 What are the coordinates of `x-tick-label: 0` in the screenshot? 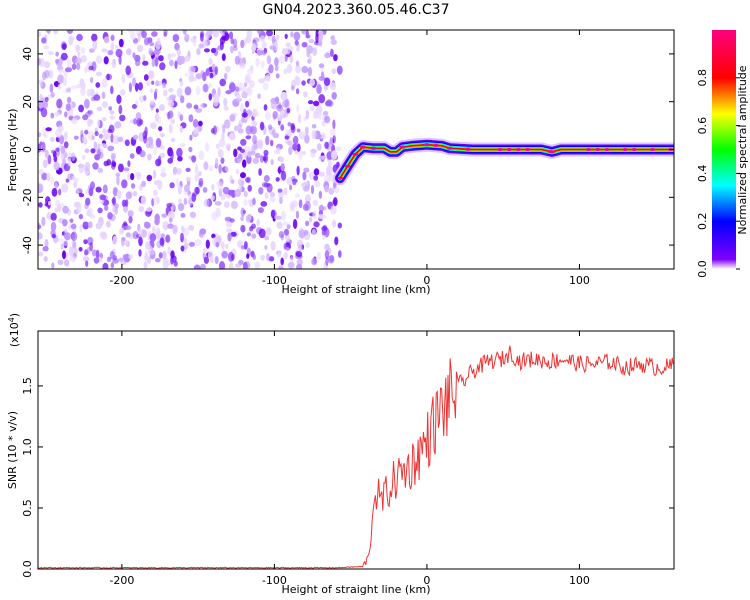 It's located at (426, 580).